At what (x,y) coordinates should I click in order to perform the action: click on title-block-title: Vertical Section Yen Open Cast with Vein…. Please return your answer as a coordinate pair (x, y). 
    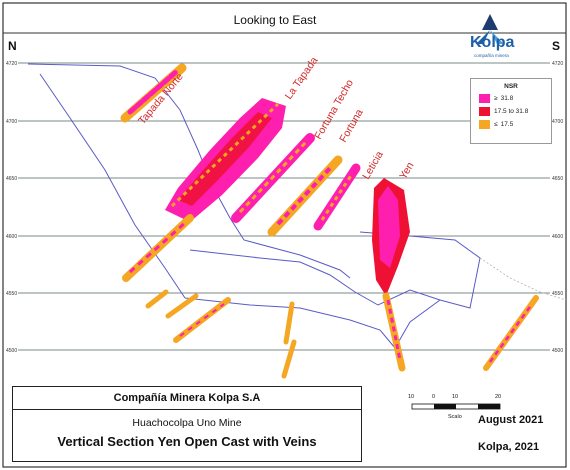
    Looking at the image, I should click on (187, 441).